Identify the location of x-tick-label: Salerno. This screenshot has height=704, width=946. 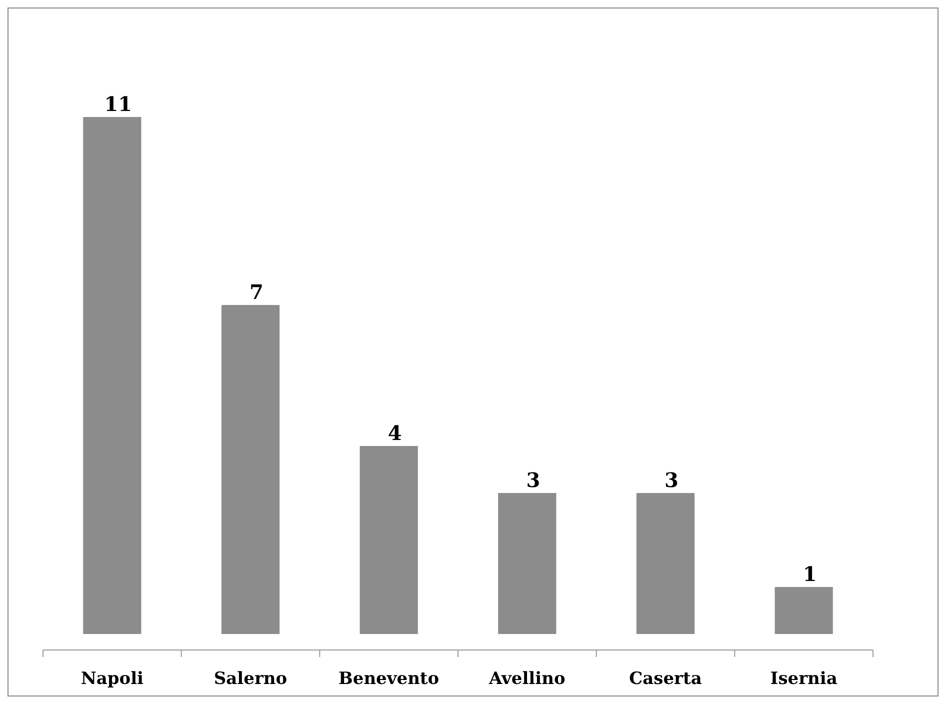
(251, 679).